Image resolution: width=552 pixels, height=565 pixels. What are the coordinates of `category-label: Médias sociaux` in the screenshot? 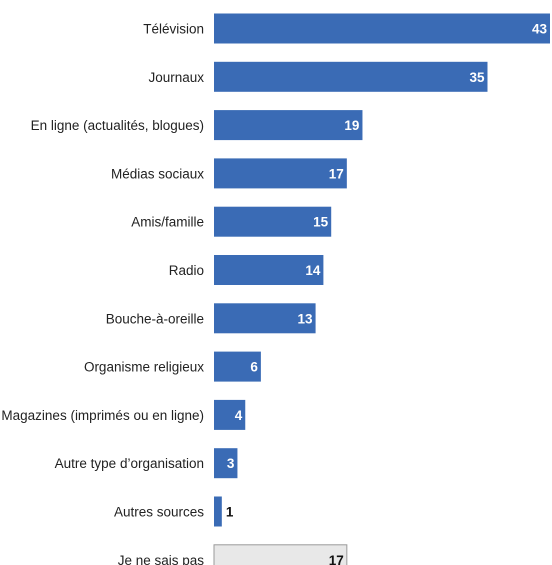 It's located at (157, 173).